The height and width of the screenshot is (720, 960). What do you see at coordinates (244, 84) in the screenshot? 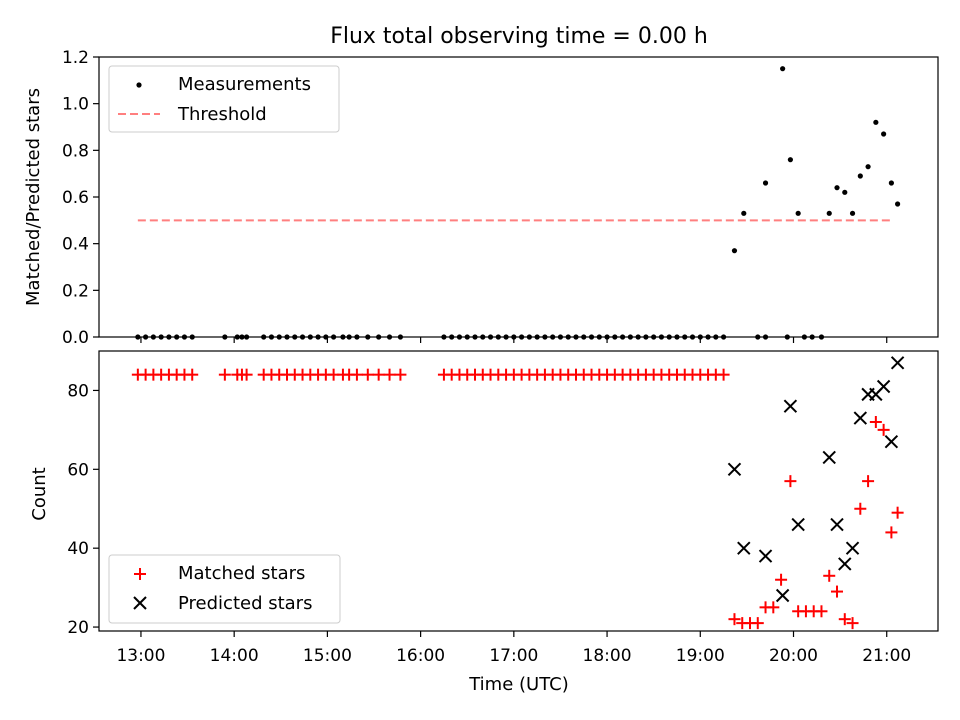
I see `legend-measurements-label: Measurements` at bounding box center [244, 84].